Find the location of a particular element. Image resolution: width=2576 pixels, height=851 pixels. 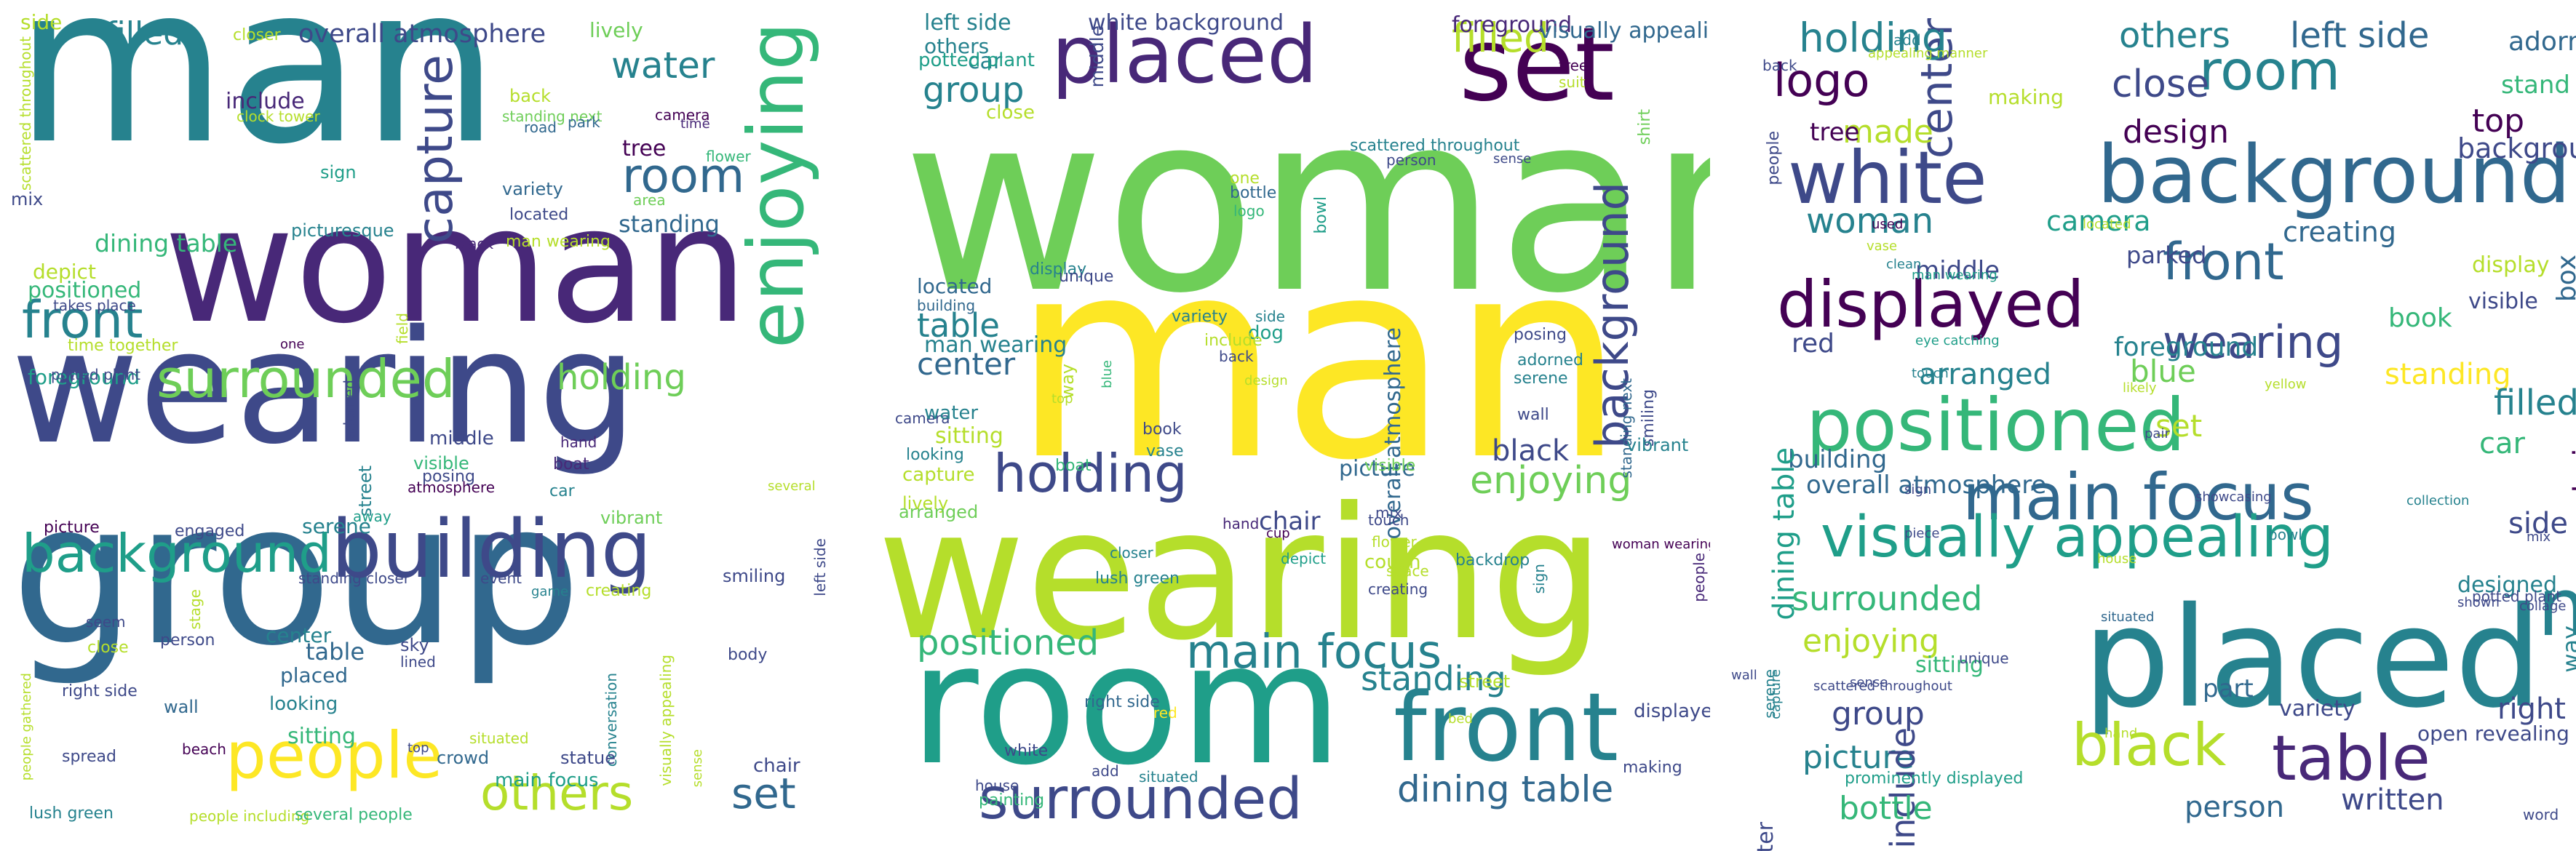

word-located: located is located at coordinates (2107, 224).